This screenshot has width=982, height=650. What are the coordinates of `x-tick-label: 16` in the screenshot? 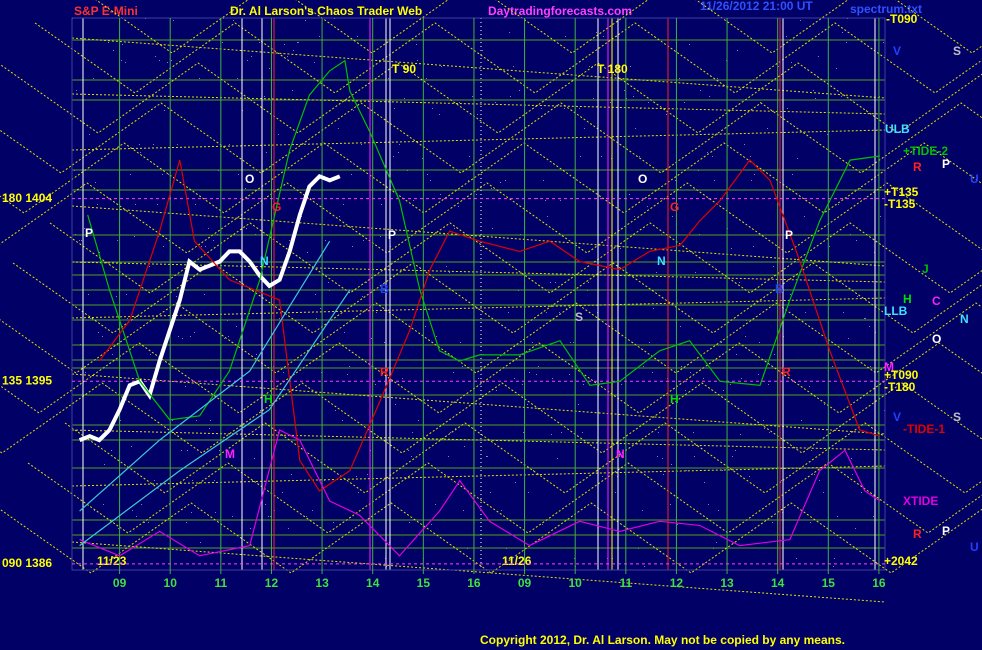 It's located at (474, 583).